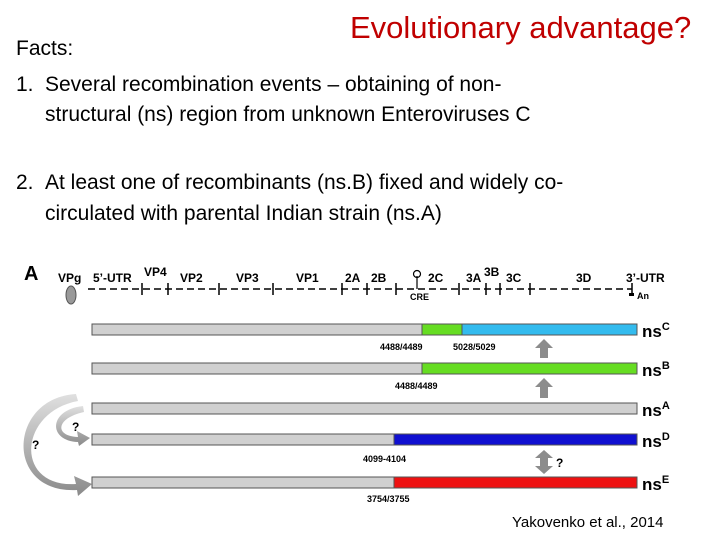 The image size is (720, 540). What do you see at coordinates (31, 274) in the screenshot?
I see `panel-label: A` at bounding box center [31, 274].